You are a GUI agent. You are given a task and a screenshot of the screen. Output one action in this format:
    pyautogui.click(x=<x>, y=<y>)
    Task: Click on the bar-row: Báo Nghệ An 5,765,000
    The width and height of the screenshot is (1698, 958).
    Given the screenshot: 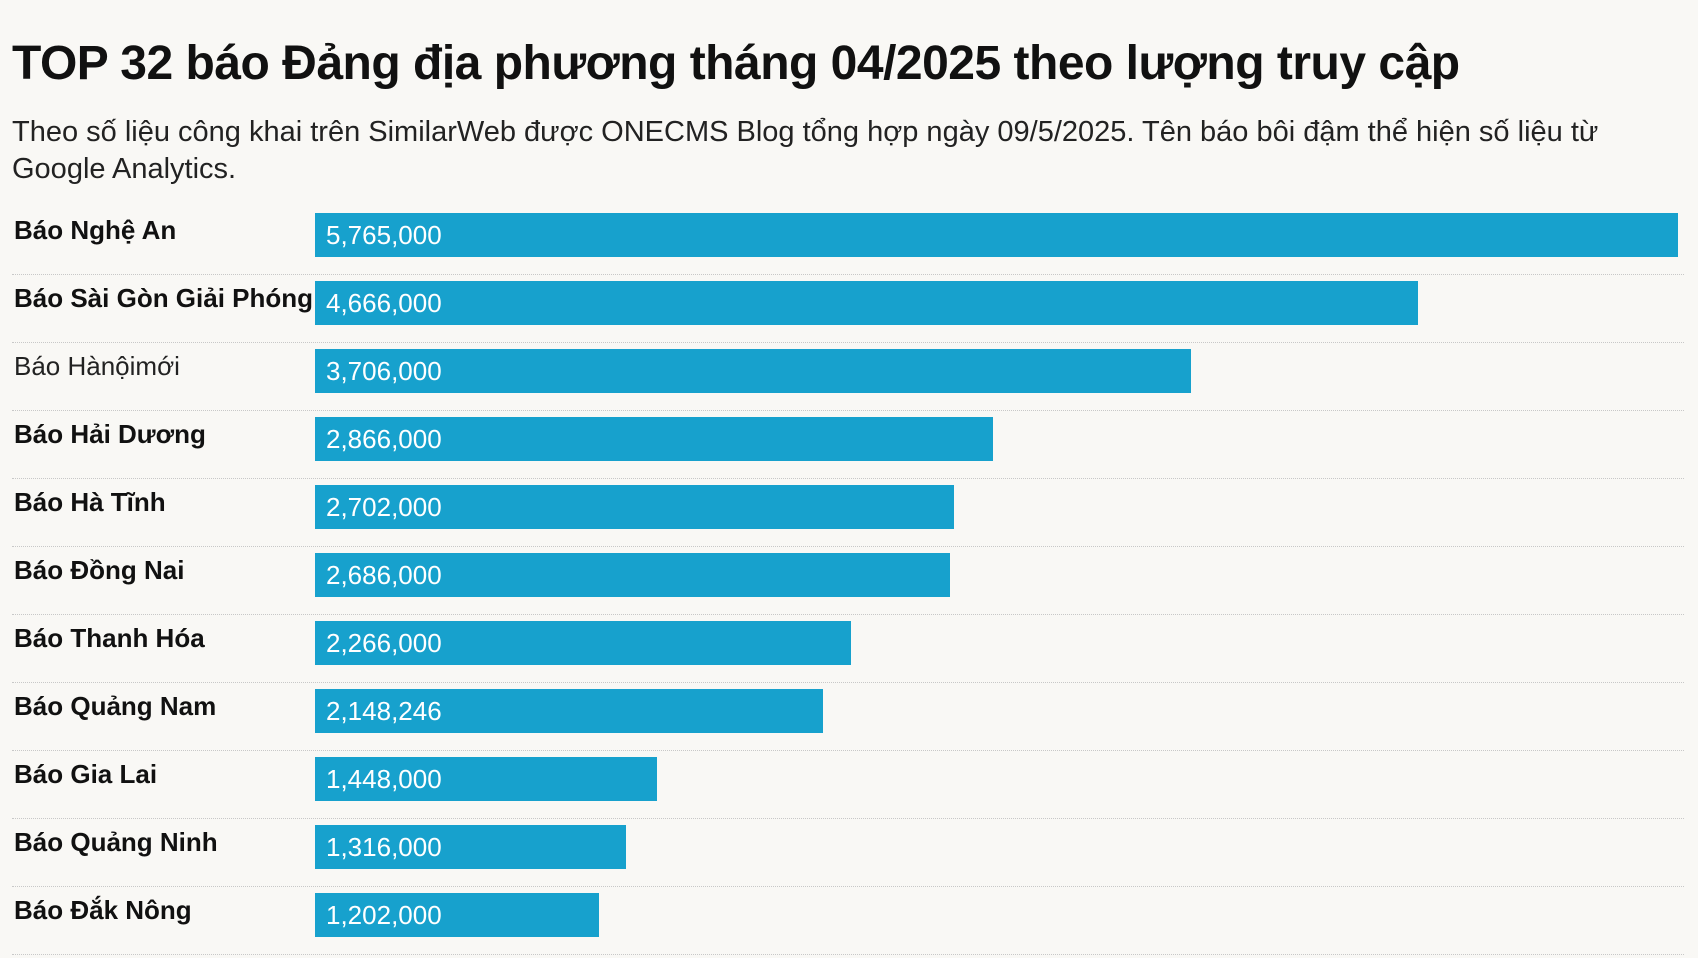 What is the action you would take?
    pyautogui.click(x=848, y=241)
    